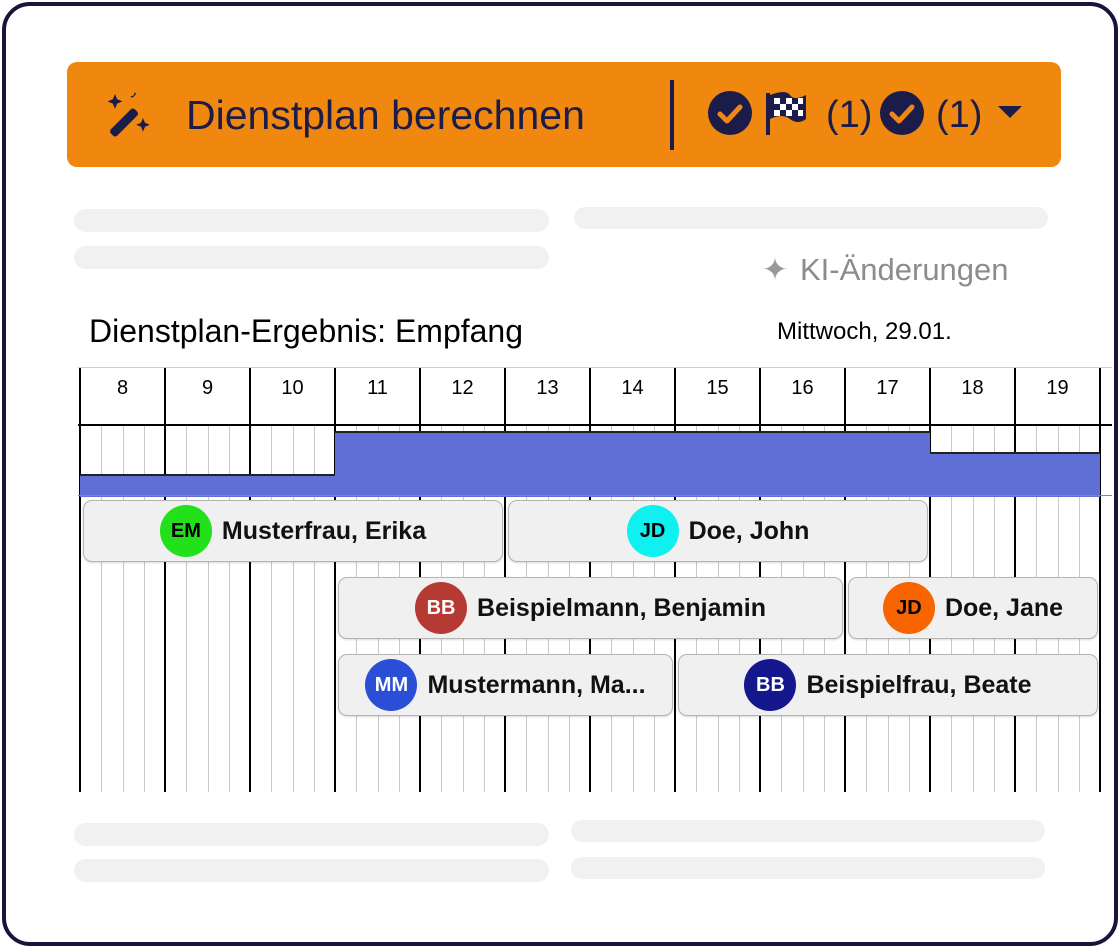 The width and height of the screenshot is (1120, 946). What do you see at coordinates (547, 388) in the screenshot?
I see `hour-label: 13` at bounding box center [547, 388].